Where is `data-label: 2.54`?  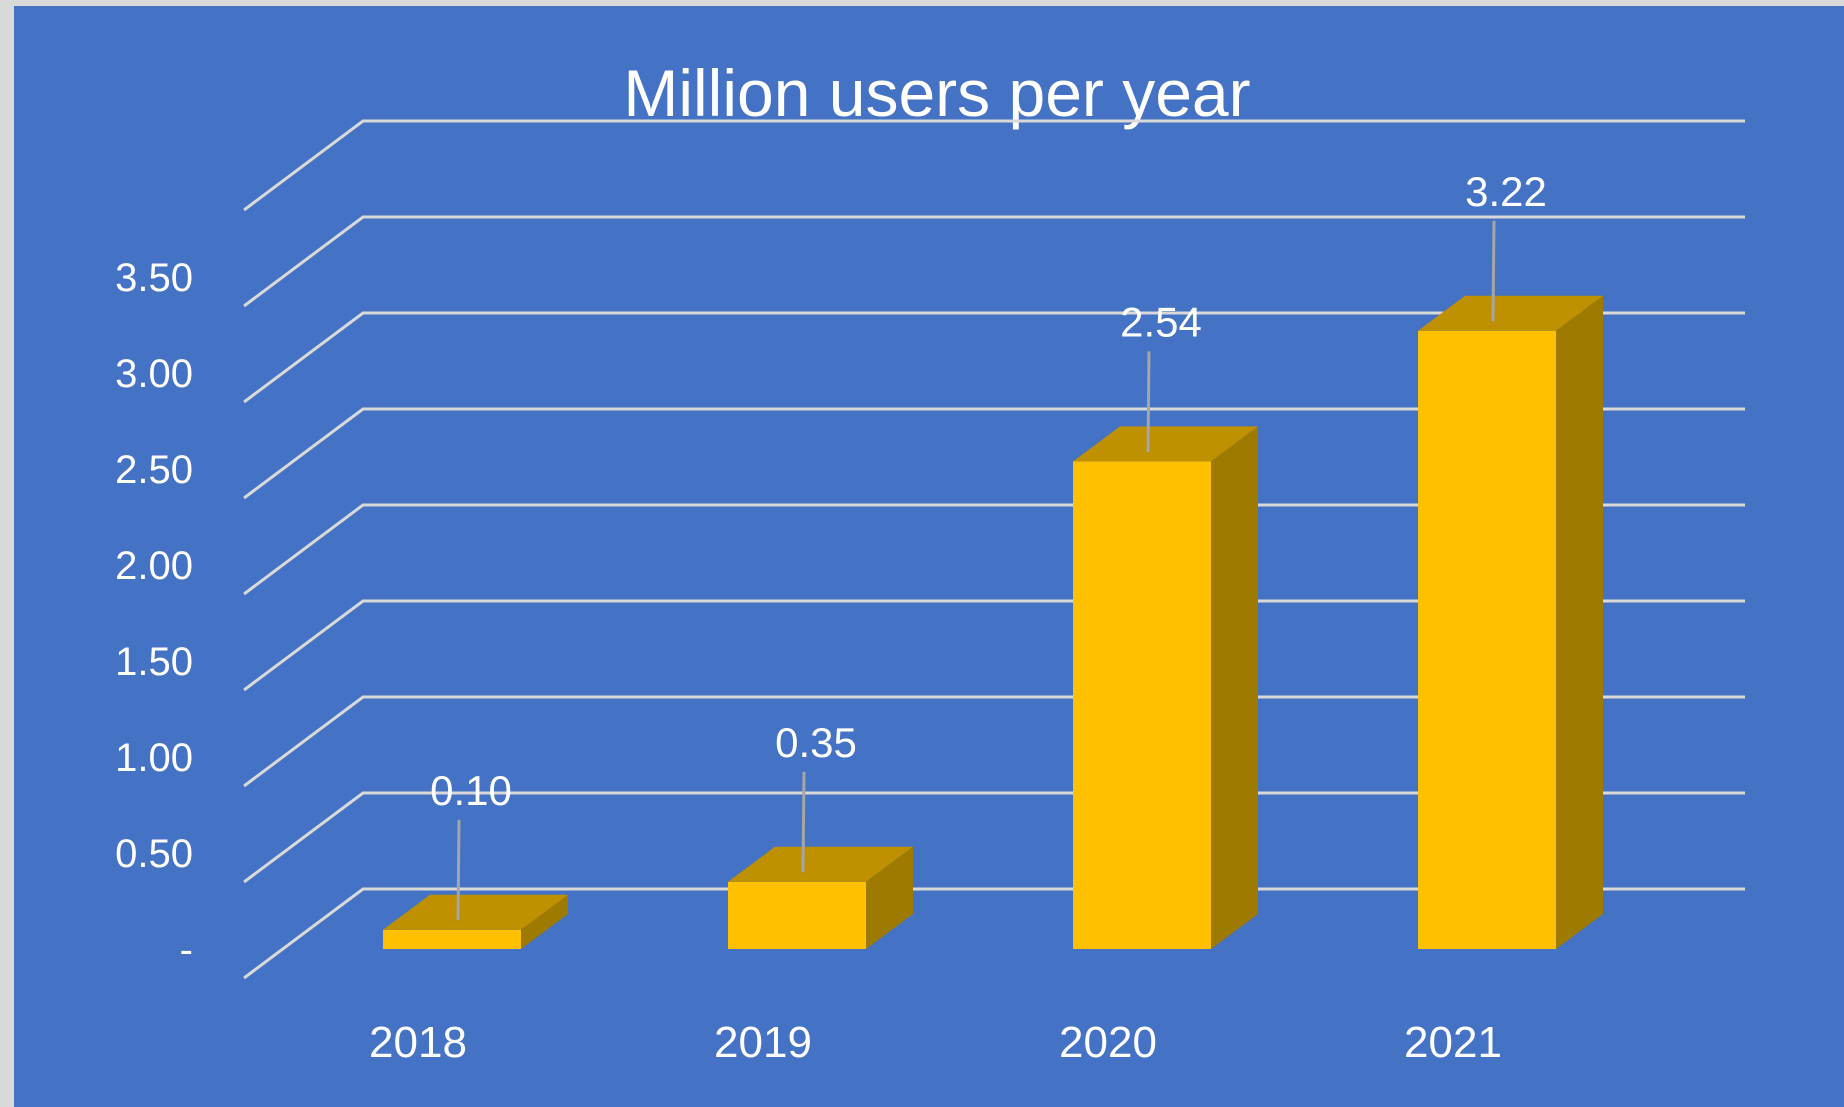 data-label: 2.54 is located at coordinates (1161, 321).